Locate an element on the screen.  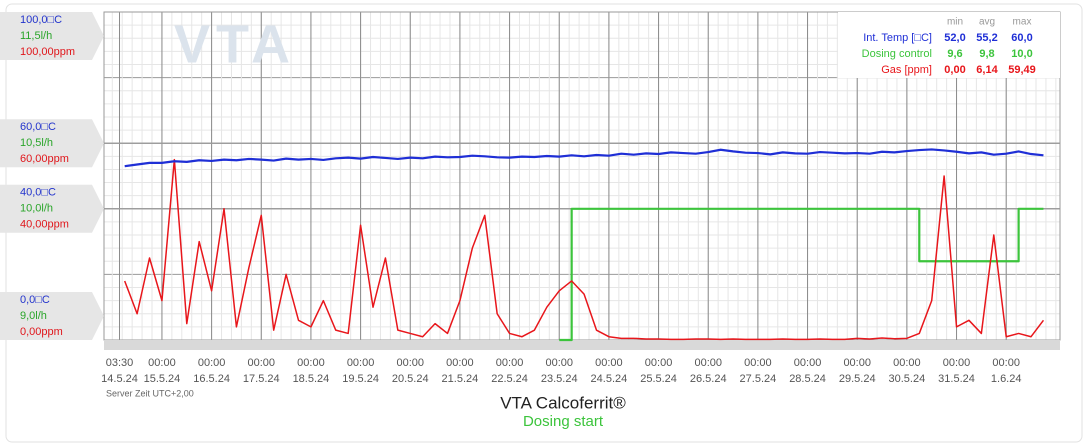
axis-band is located at coordinates (582, 345).